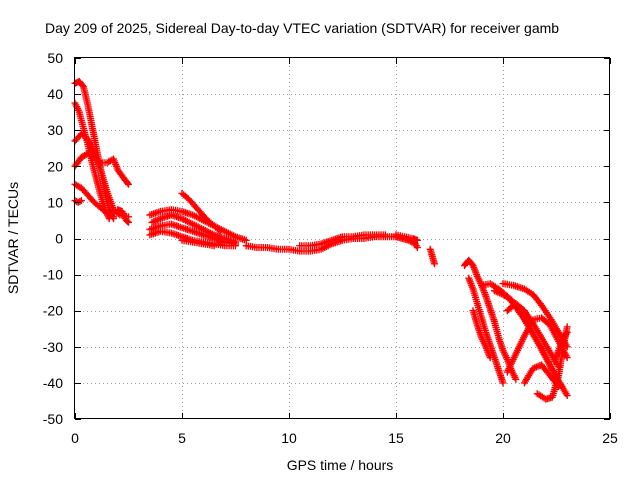 The height and width of the screenshot is (480, 640). I want to click on y-tick-label: 50, so click(55, 58).